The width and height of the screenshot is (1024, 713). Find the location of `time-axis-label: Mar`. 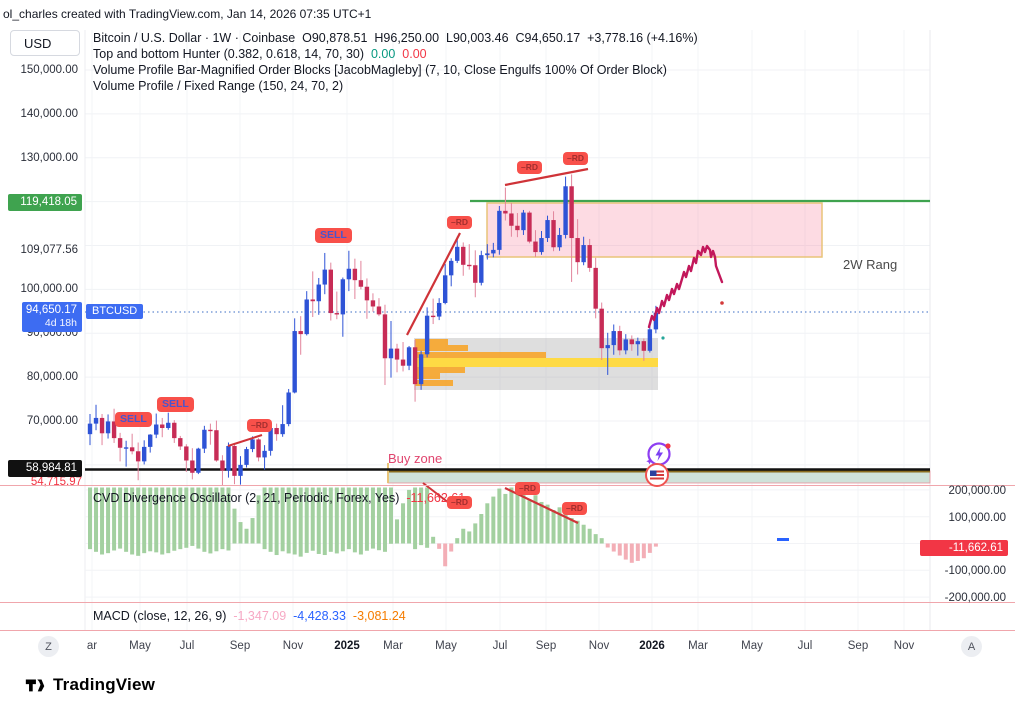

time-axis-label: Mar is located at coordinates (393, 646).